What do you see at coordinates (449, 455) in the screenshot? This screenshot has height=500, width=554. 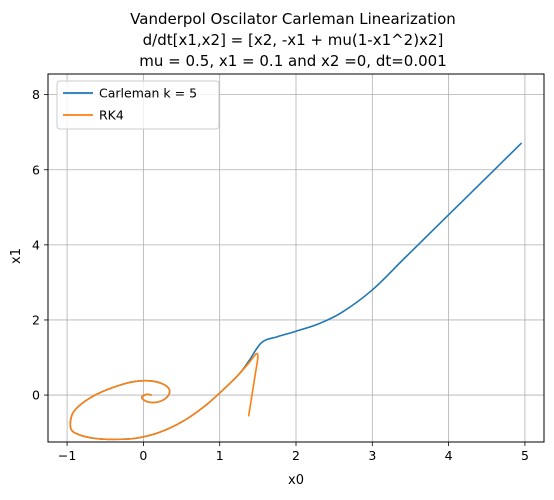 I see `x-tick-label: 4` at bounding box center [449, 455].